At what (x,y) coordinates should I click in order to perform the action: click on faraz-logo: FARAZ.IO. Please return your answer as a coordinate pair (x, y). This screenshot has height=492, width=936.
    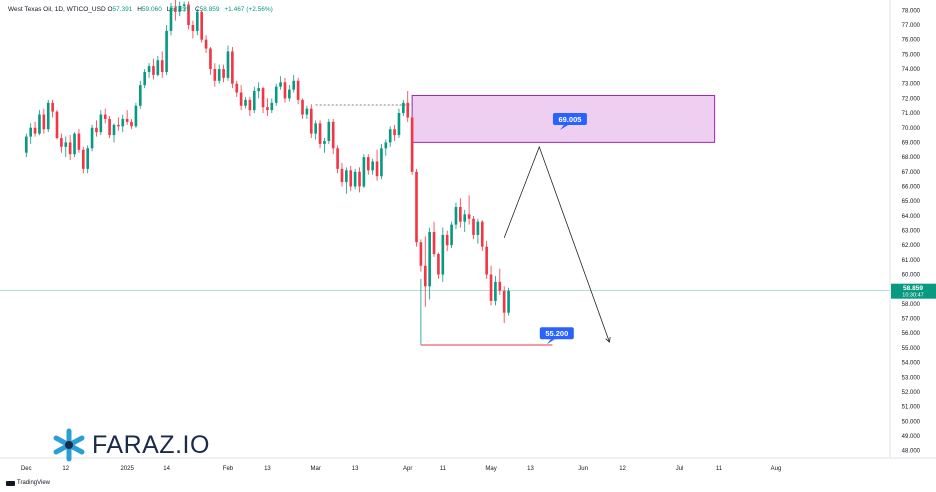
    Looking at the image, I should click on (131, 445).